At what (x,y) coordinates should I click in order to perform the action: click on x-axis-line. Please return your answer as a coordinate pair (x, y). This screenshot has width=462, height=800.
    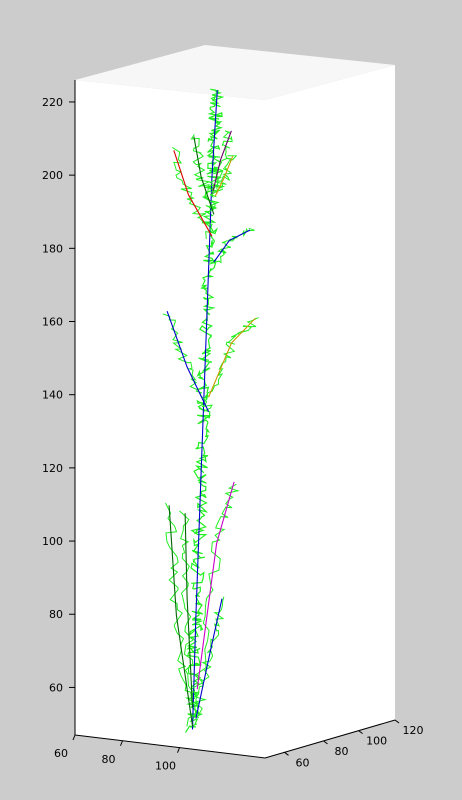
    Looking at the image, I should click on (170, 746).